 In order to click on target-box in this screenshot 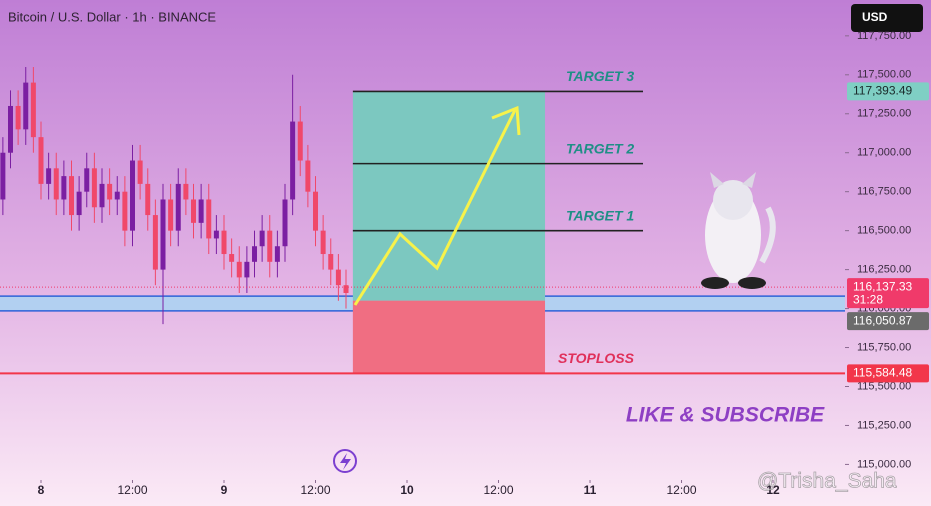, I will do `click(449, 196)`.